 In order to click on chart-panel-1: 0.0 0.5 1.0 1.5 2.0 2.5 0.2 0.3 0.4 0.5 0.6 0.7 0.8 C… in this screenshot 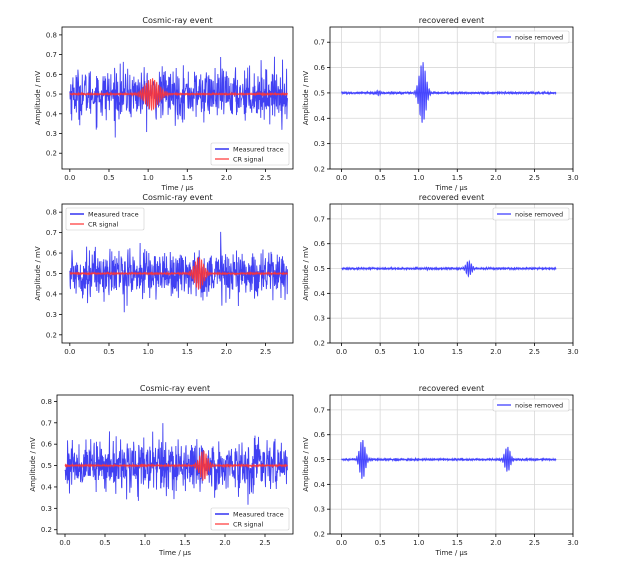, I will do `click(164, 104)`.